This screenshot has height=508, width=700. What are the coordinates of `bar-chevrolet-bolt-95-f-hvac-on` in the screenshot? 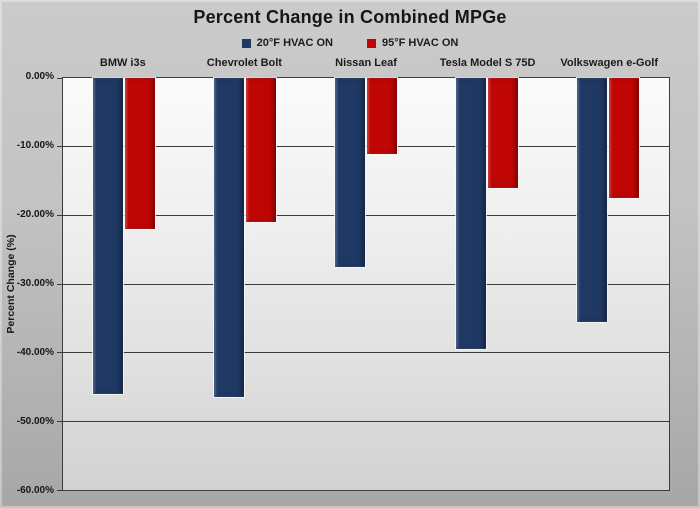 It's located at (260, 150).